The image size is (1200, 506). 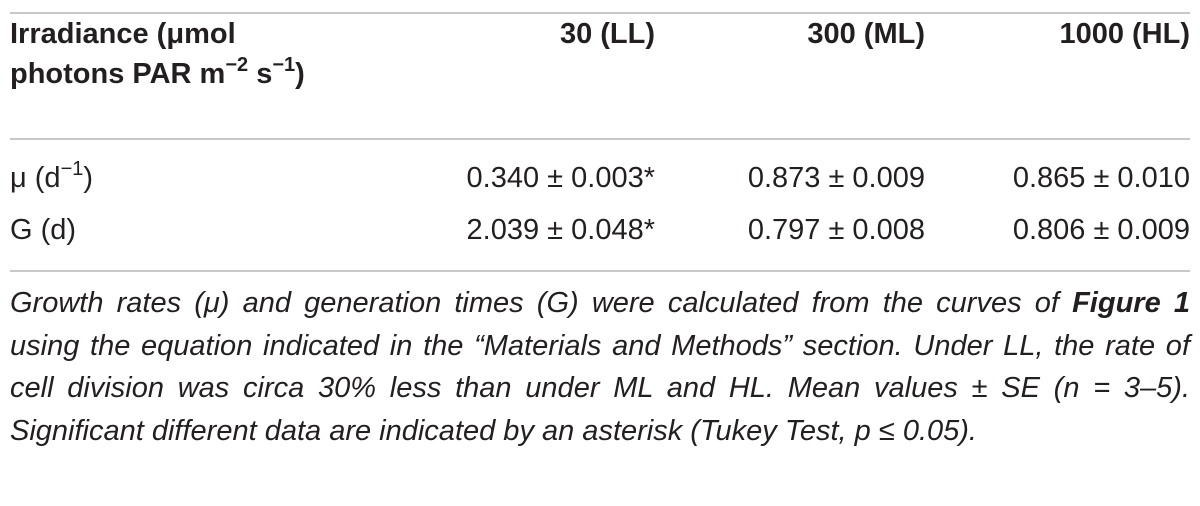 I want to click on header-irradiance-line1: Irradiance (μmol, so click(x=123, y=34).